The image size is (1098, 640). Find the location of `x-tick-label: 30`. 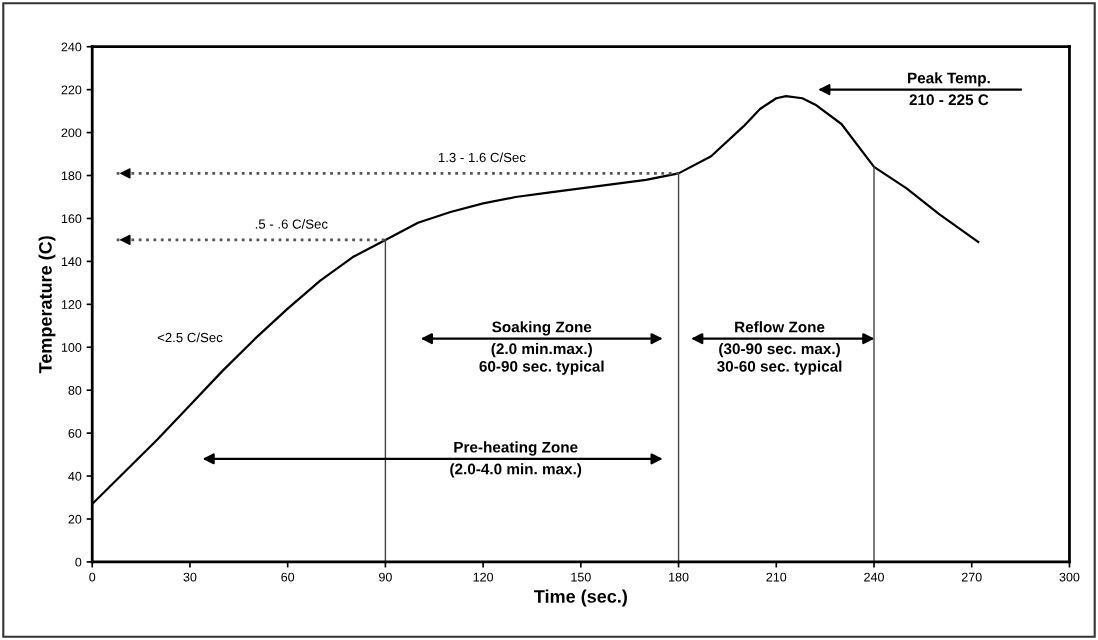

x-tick-label: 30 is located at coordinates (190, 577).